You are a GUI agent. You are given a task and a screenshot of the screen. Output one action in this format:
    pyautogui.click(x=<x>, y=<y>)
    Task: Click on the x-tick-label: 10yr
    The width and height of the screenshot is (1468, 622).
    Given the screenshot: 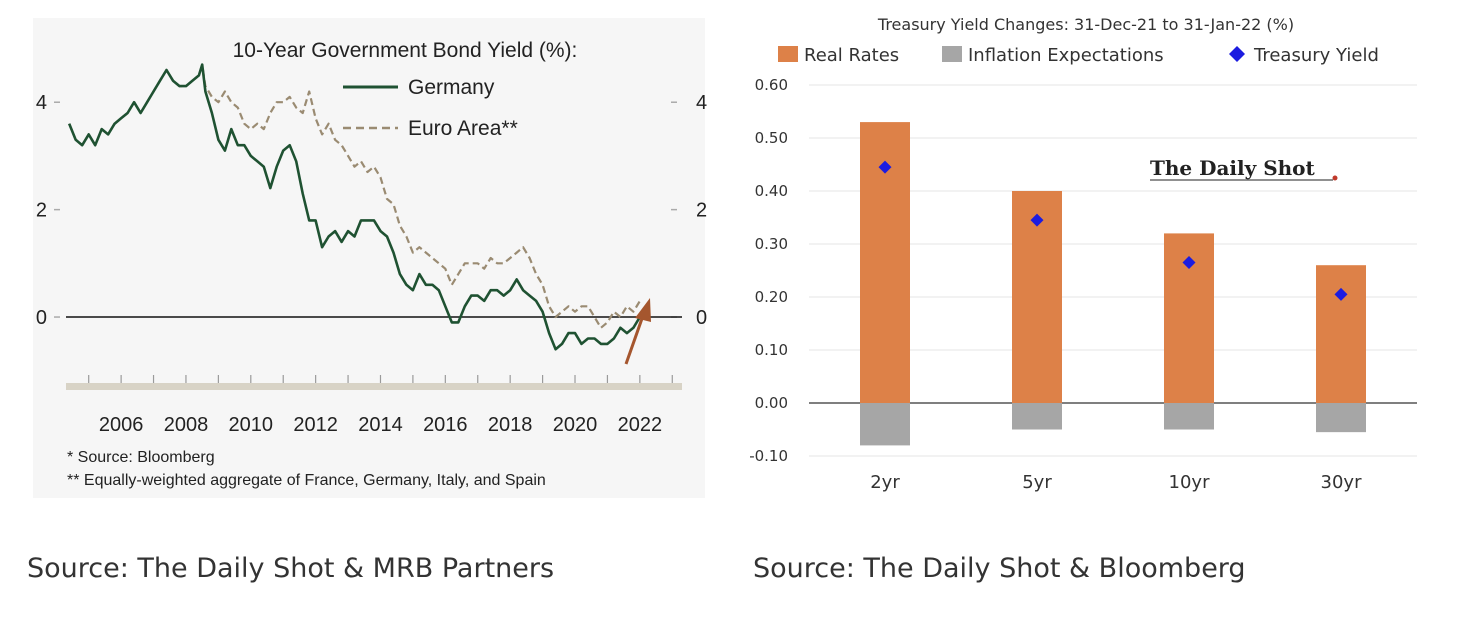 What is the action you would take?
    pyautogui.click(x=1190, y=482)
    